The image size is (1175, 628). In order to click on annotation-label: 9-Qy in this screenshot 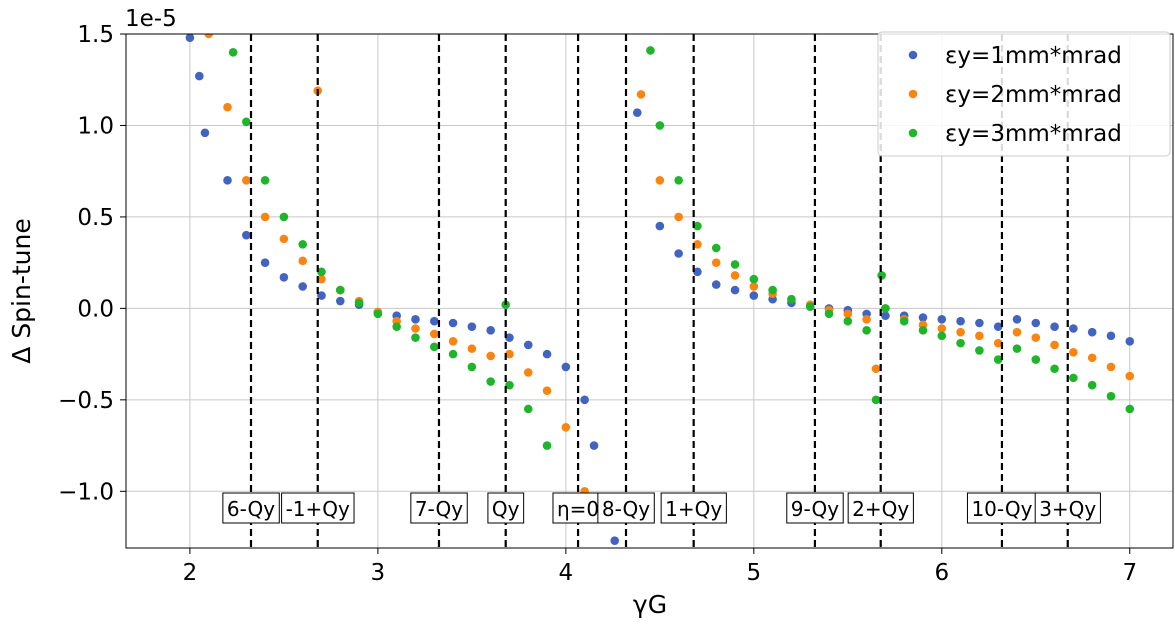, I will do `click(815, 509)`.